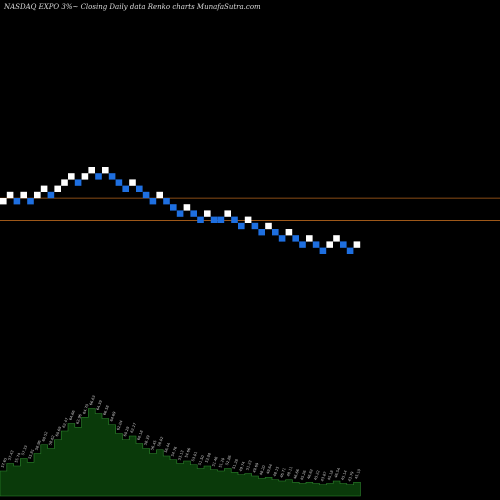 This screenshot has width=500, height=500. I want to click on volume-label-34: 51.28, so click(236, 464).